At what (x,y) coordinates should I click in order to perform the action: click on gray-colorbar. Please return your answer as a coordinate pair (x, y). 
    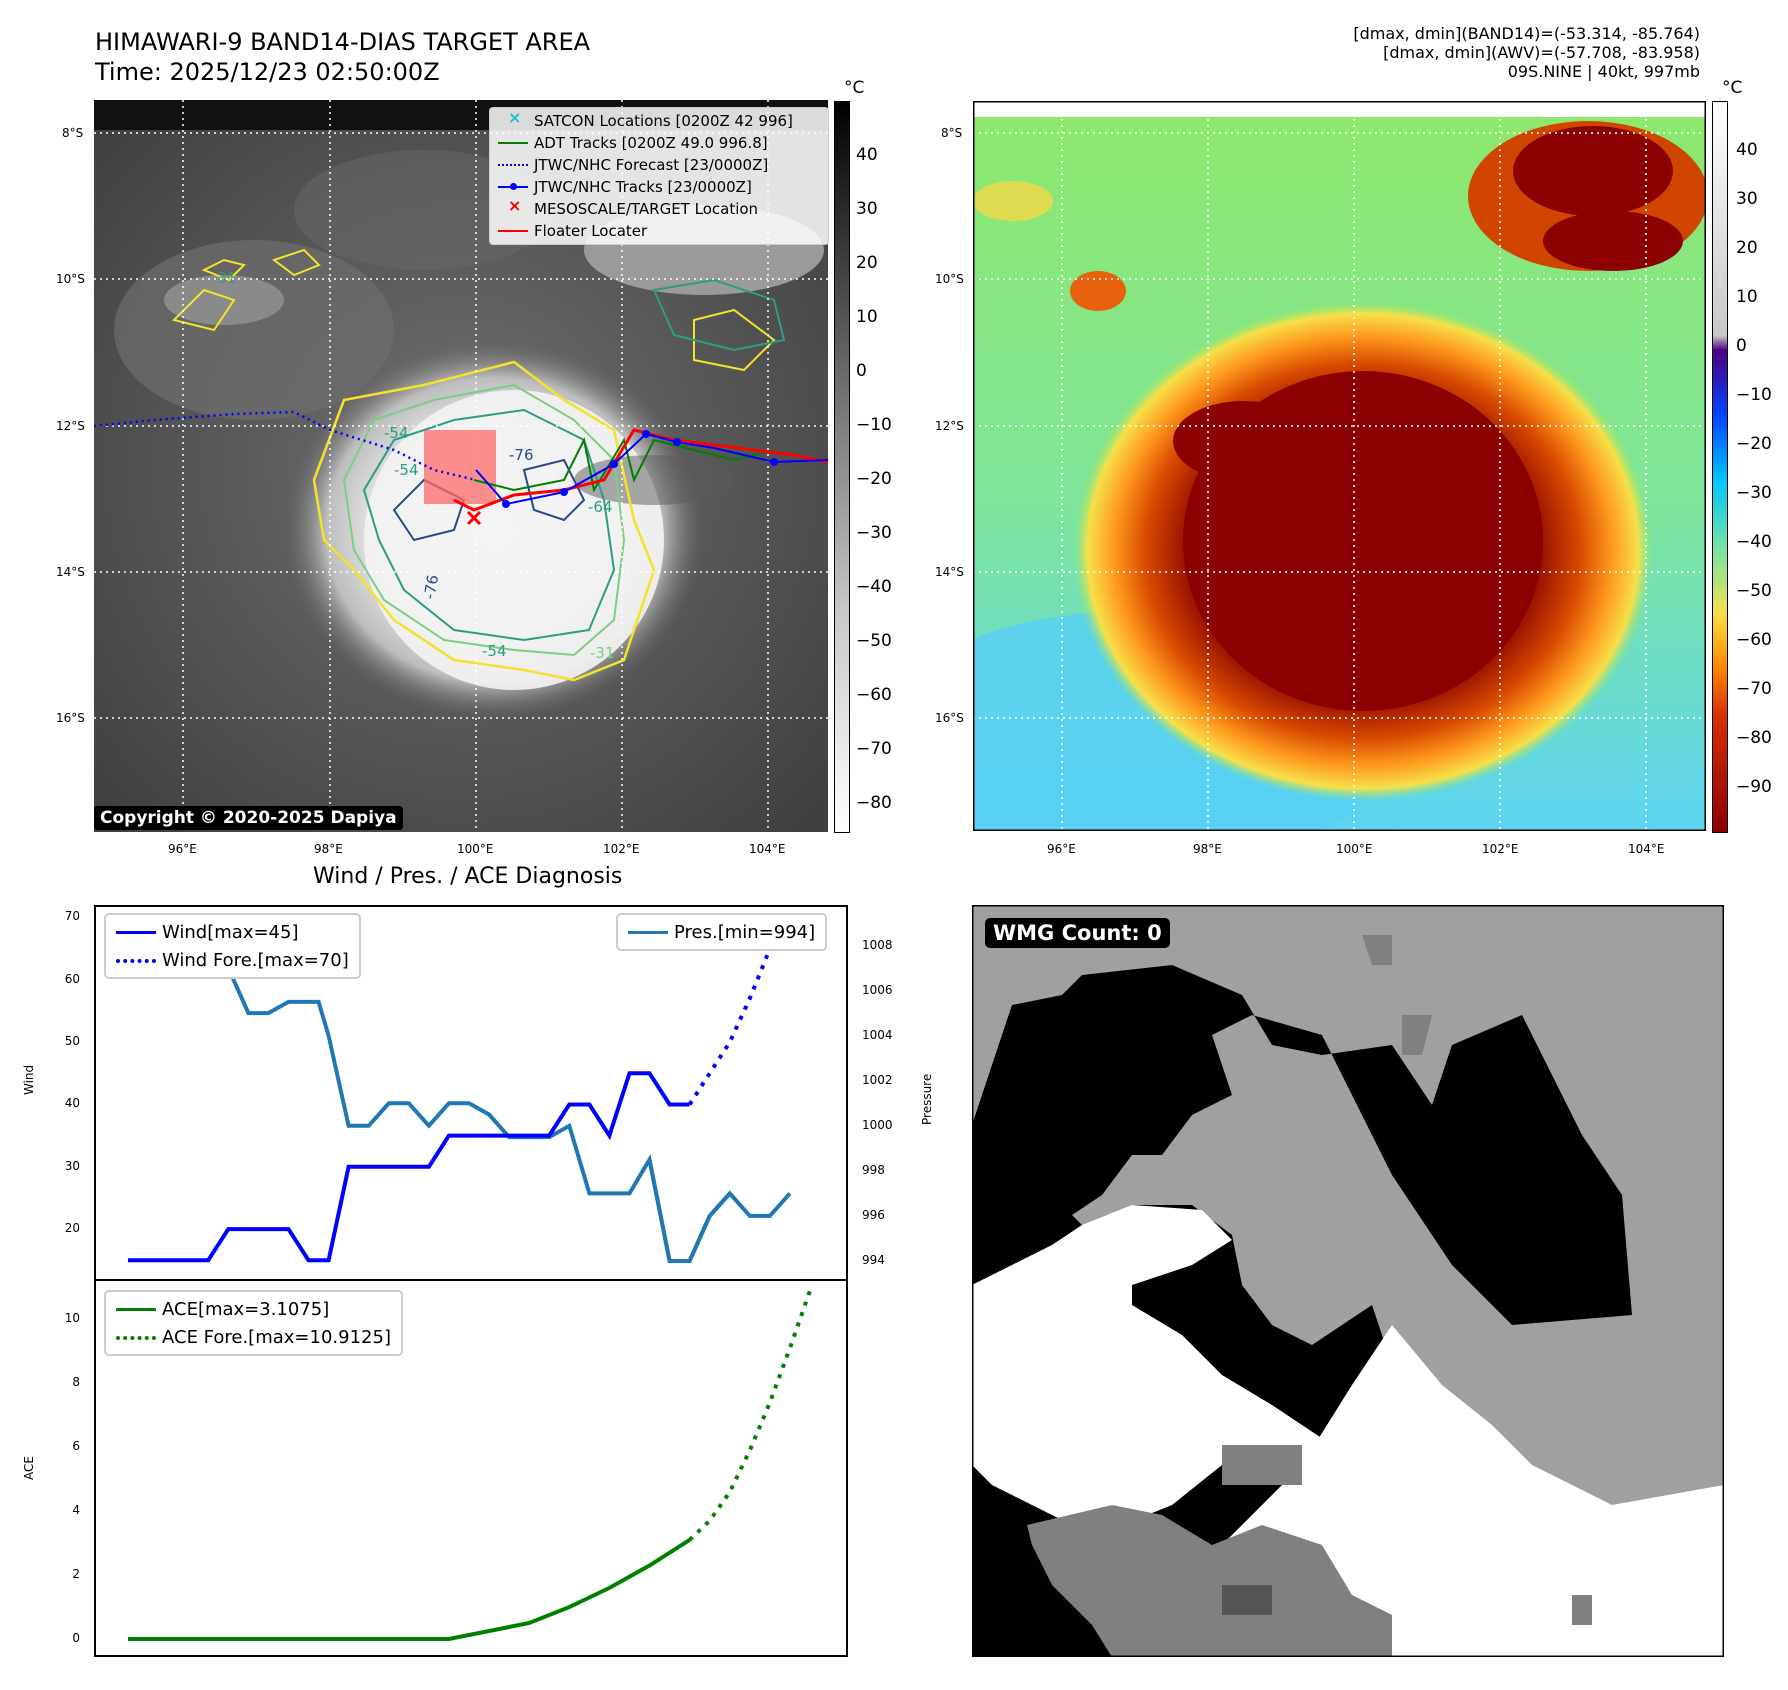
    Looking at the image, I should click on (842, 467).